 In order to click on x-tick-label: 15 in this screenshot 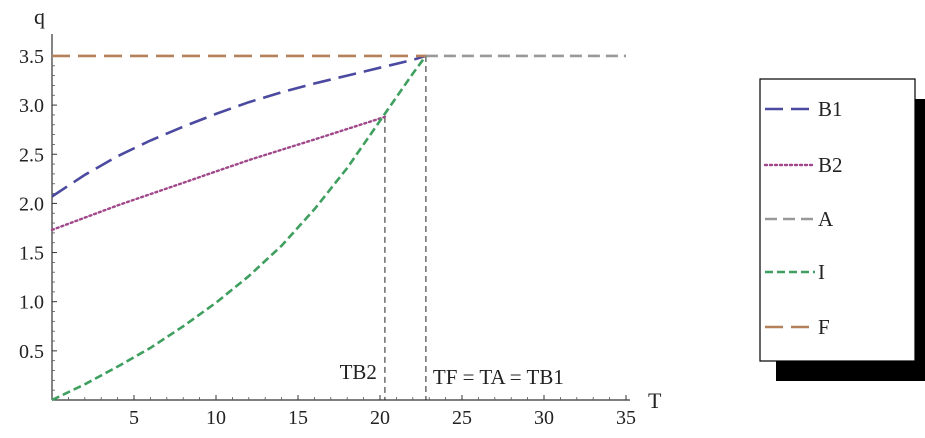, I will do `click(298, 418)`.